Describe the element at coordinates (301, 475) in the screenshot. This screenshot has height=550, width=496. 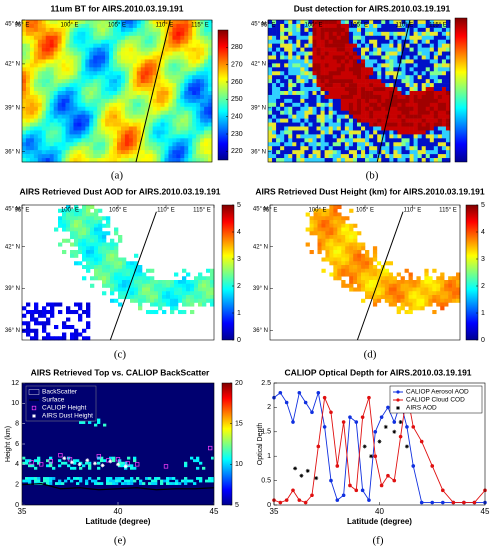
I see `star-marker` at that location.